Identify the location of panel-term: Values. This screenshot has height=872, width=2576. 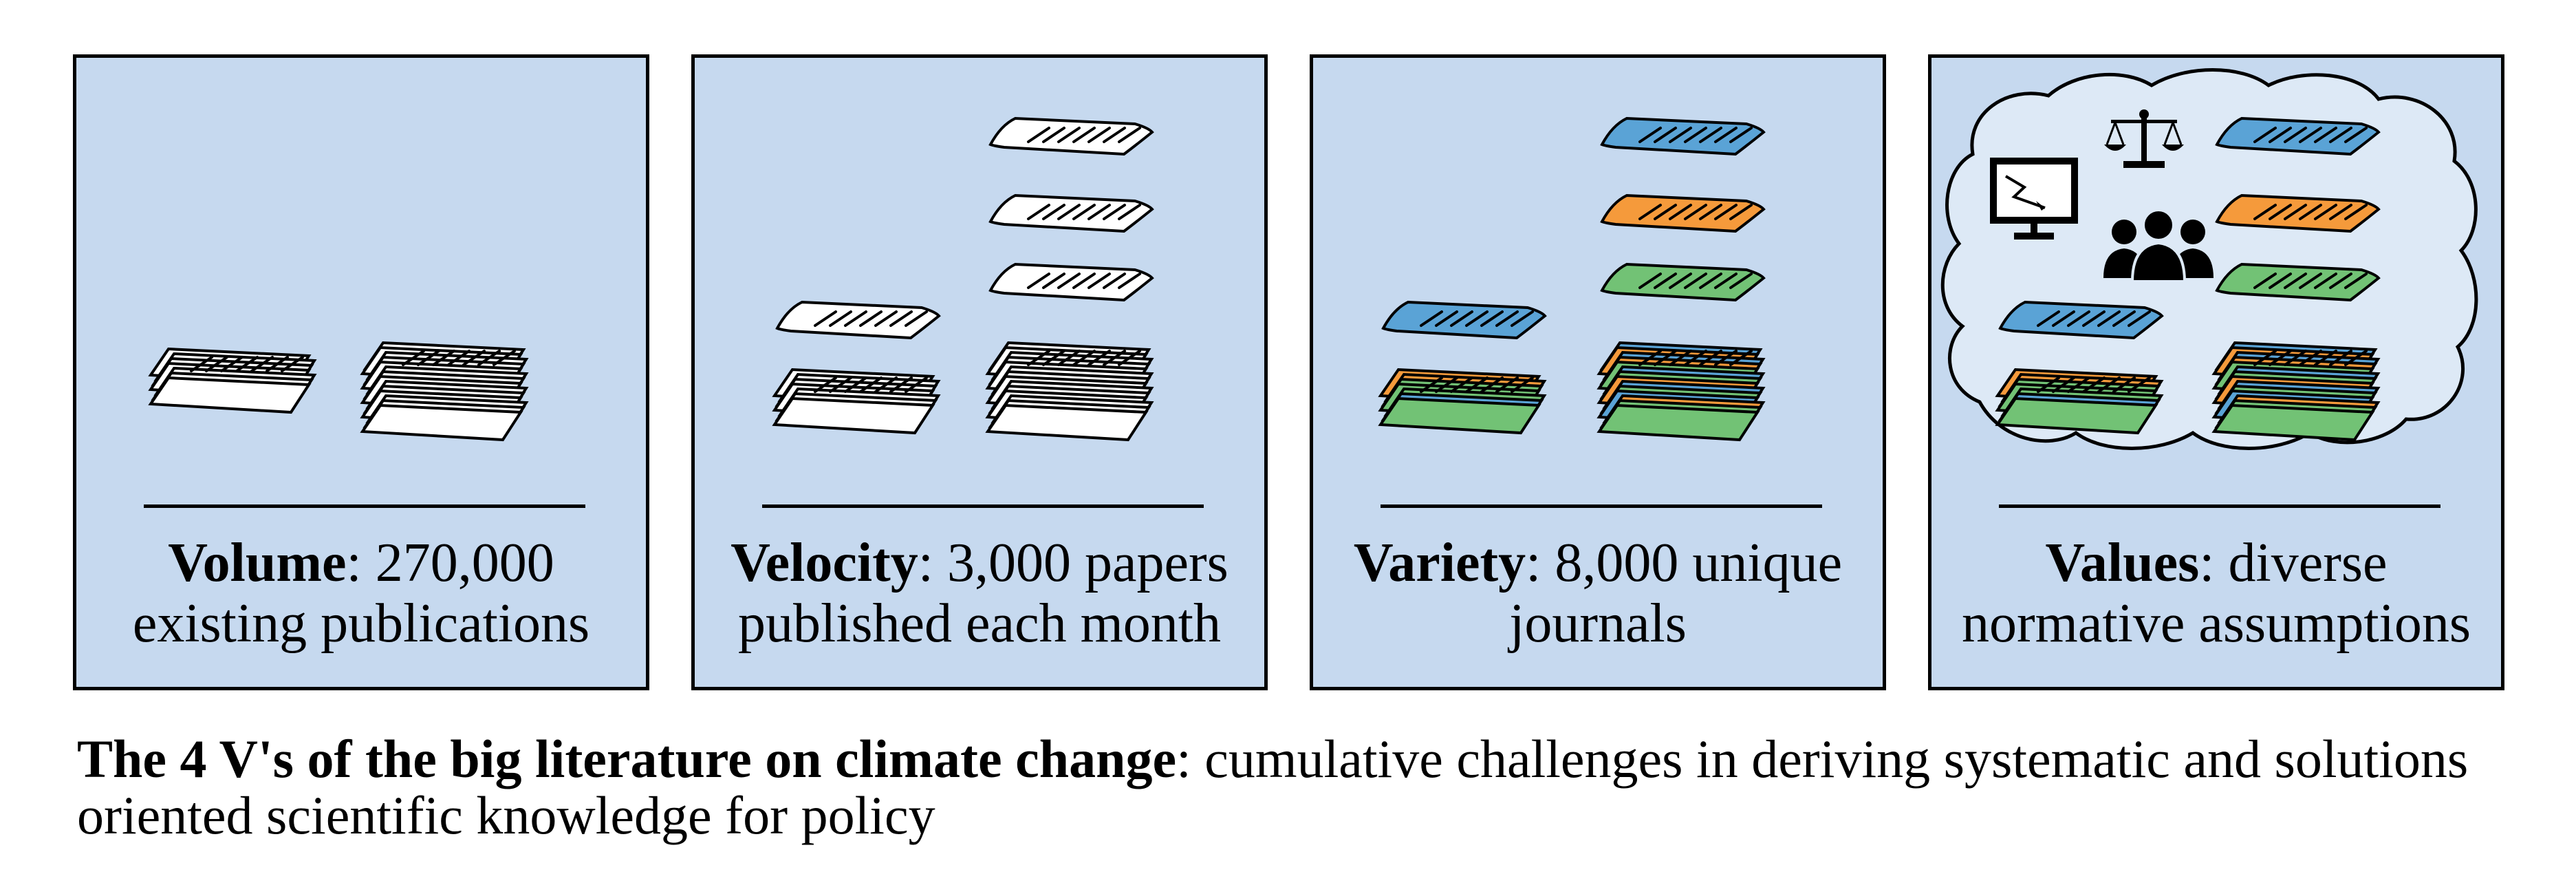
(2122, 563).